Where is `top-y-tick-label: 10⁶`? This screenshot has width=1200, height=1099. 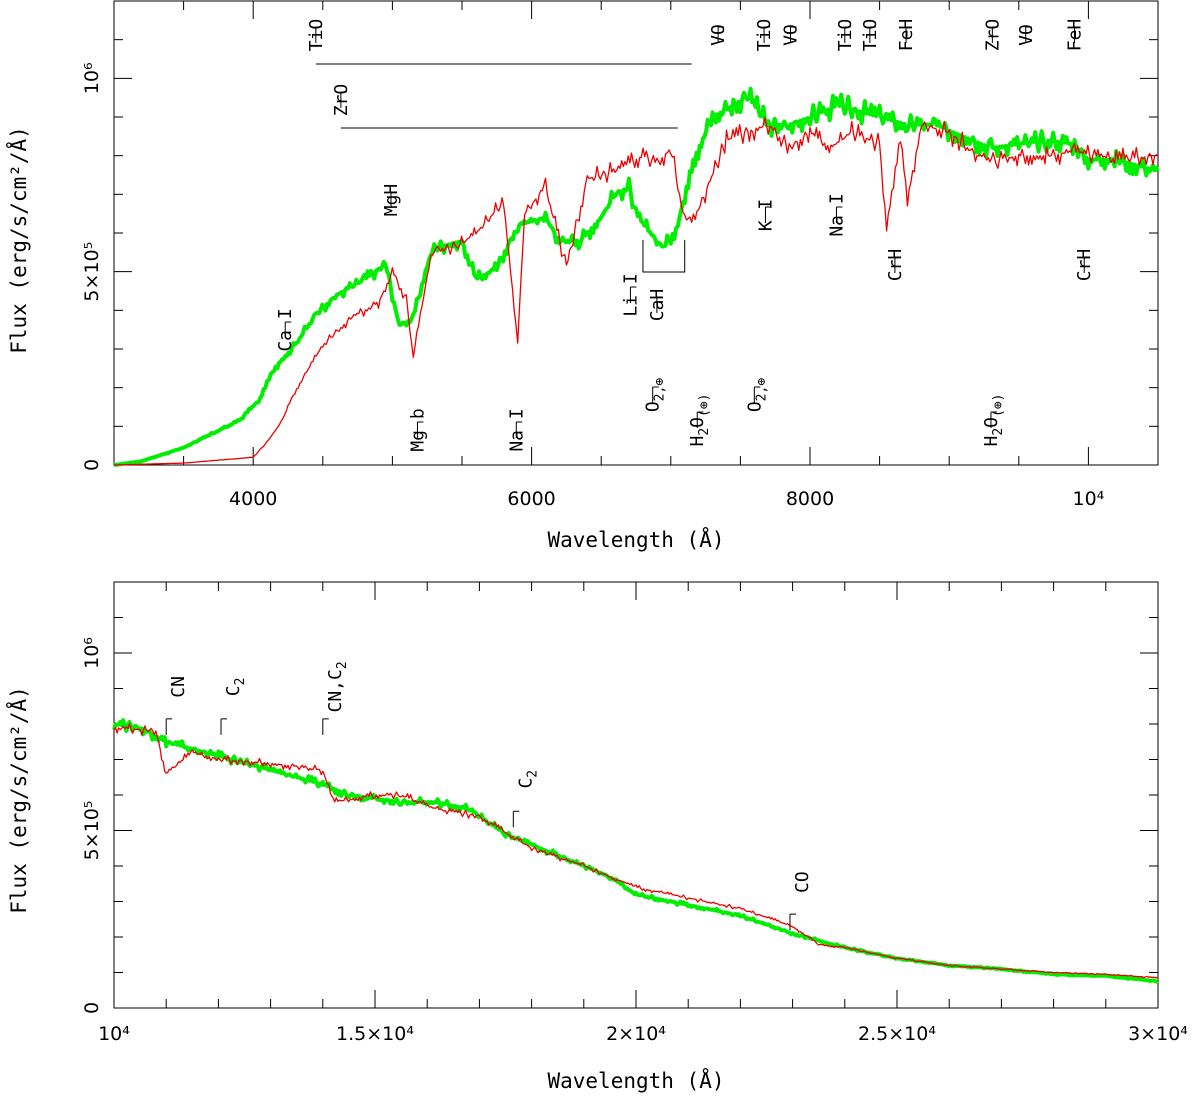 top-y-tick-label: 10⁶ is located at coordinates (92, 78).